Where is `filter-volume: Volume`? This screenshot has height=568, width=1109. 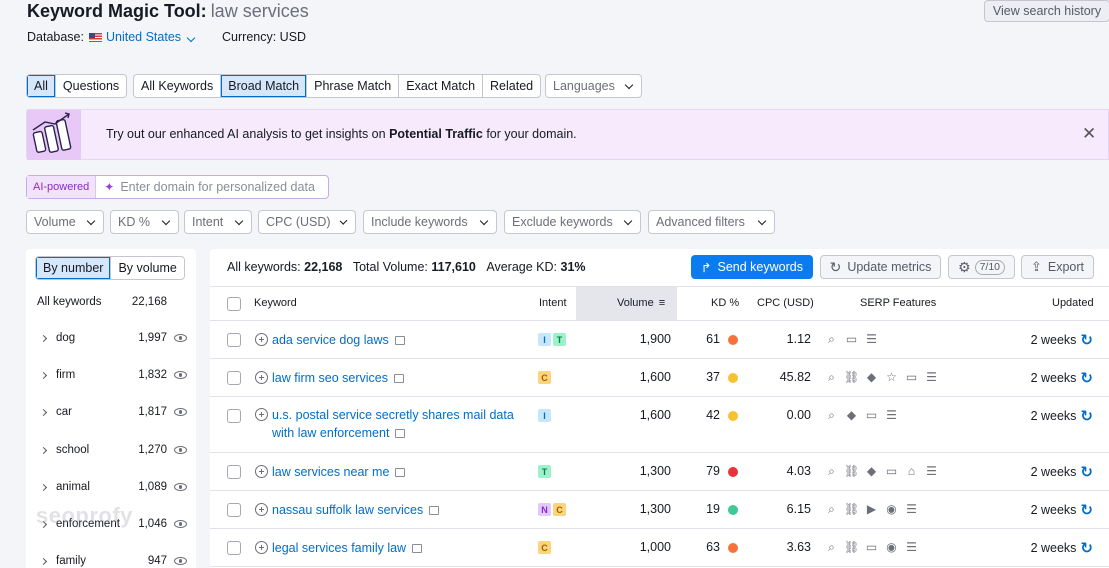
filter-volume: Volume is located at coordinates (65, 222).